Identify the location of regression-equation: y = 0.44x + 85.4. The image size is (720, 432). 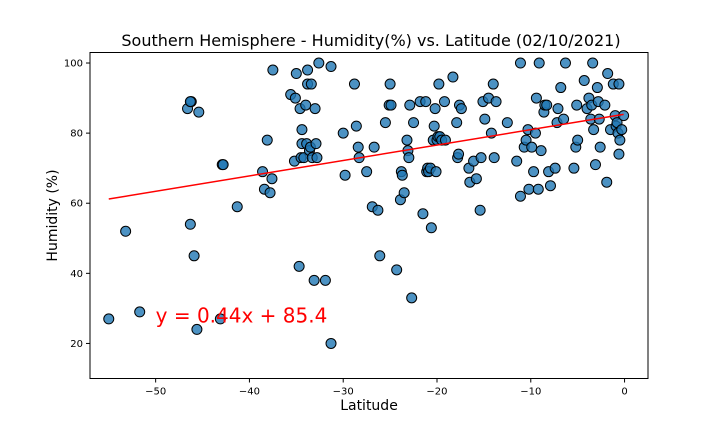
(242, 315).